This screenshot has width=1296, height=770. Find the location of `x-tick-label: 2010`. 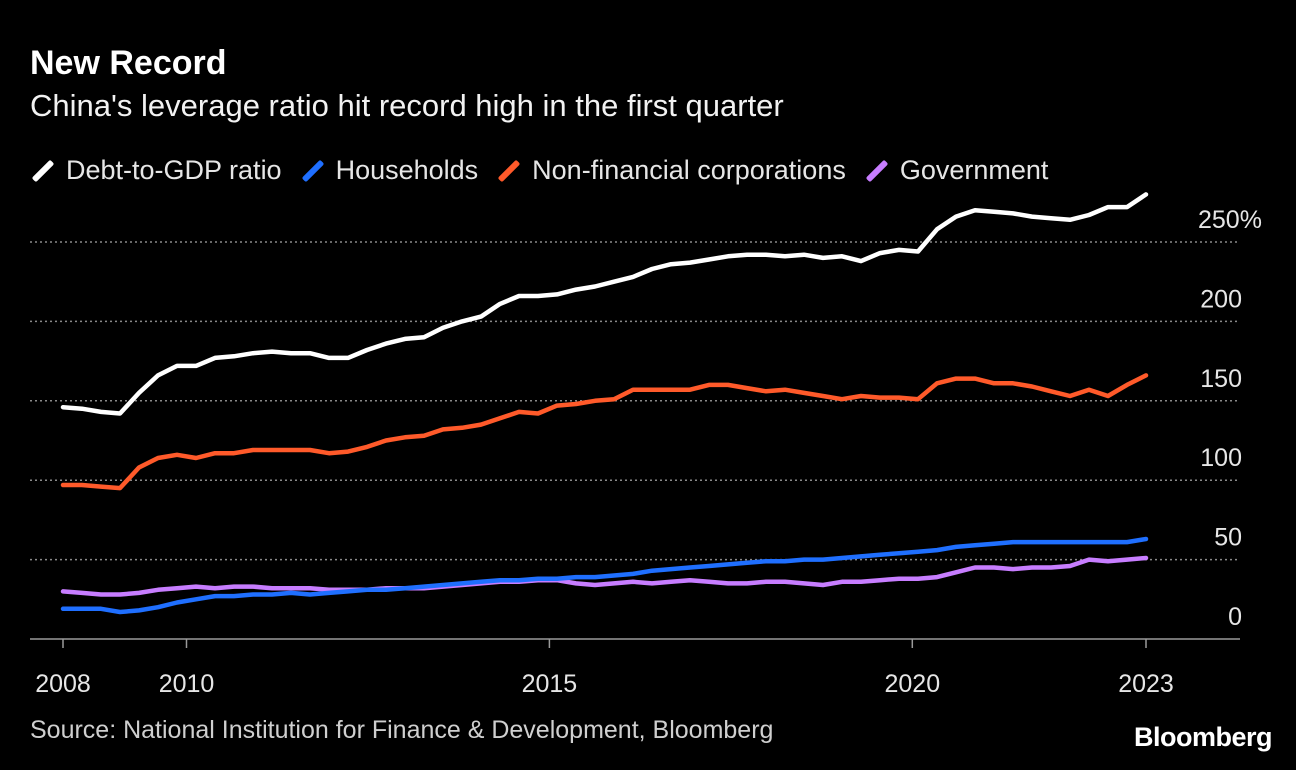

x-tick-label: 2010 is located at coordinates (187, 684).